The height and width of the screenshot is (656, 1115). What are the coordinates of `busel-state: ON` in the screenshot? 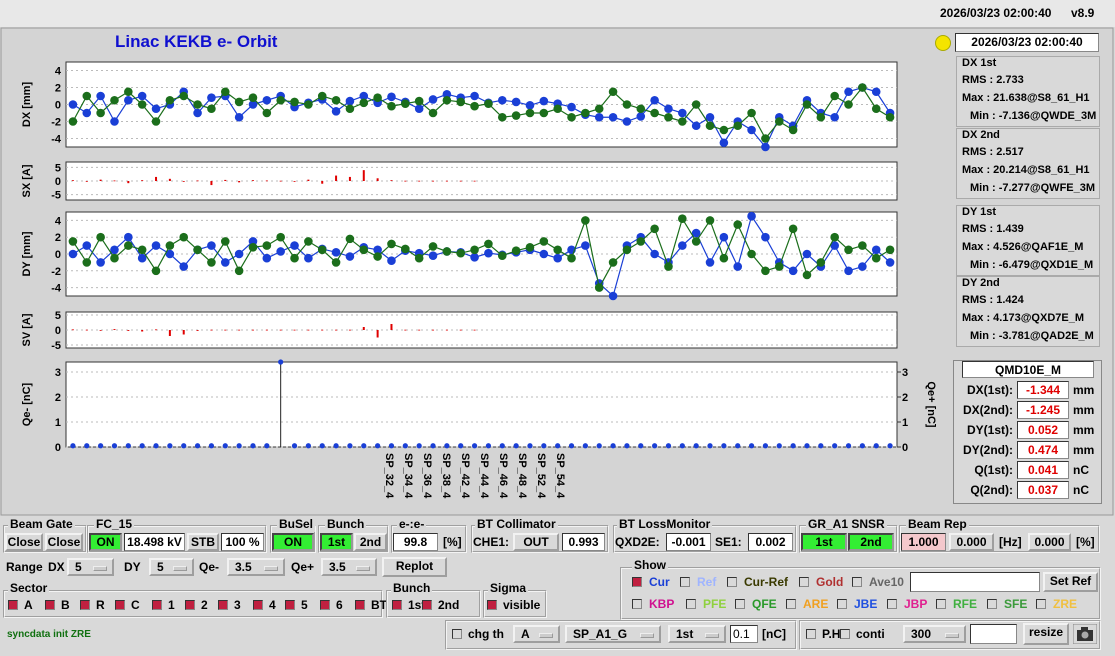 It's located at (293, 542).